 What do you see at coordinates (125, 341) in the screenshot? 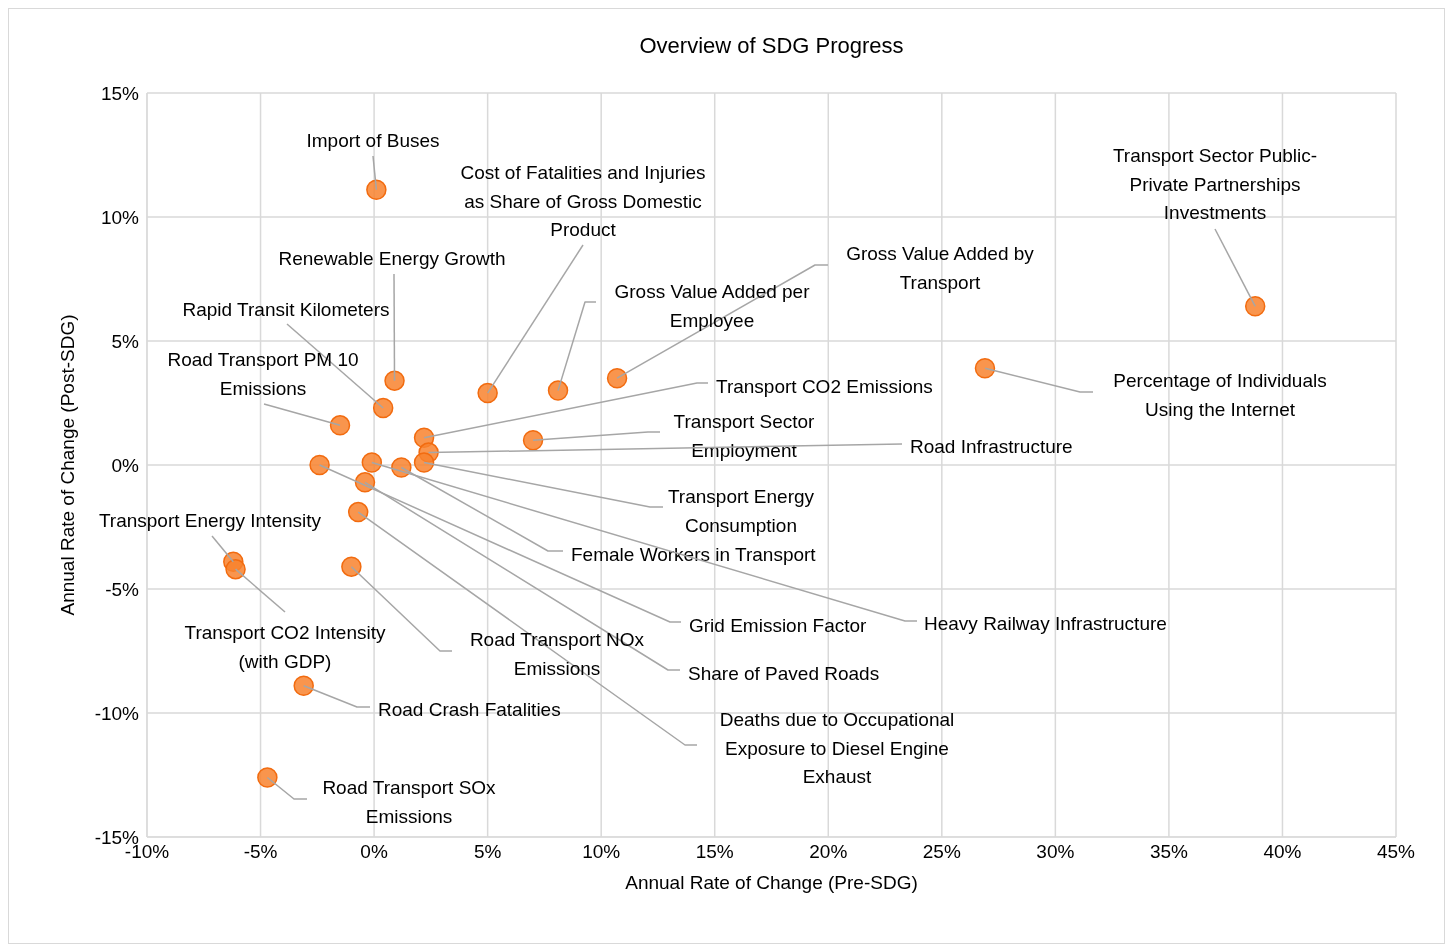
I see `y-tick-label: 5%` at bounding box center [125, 341].